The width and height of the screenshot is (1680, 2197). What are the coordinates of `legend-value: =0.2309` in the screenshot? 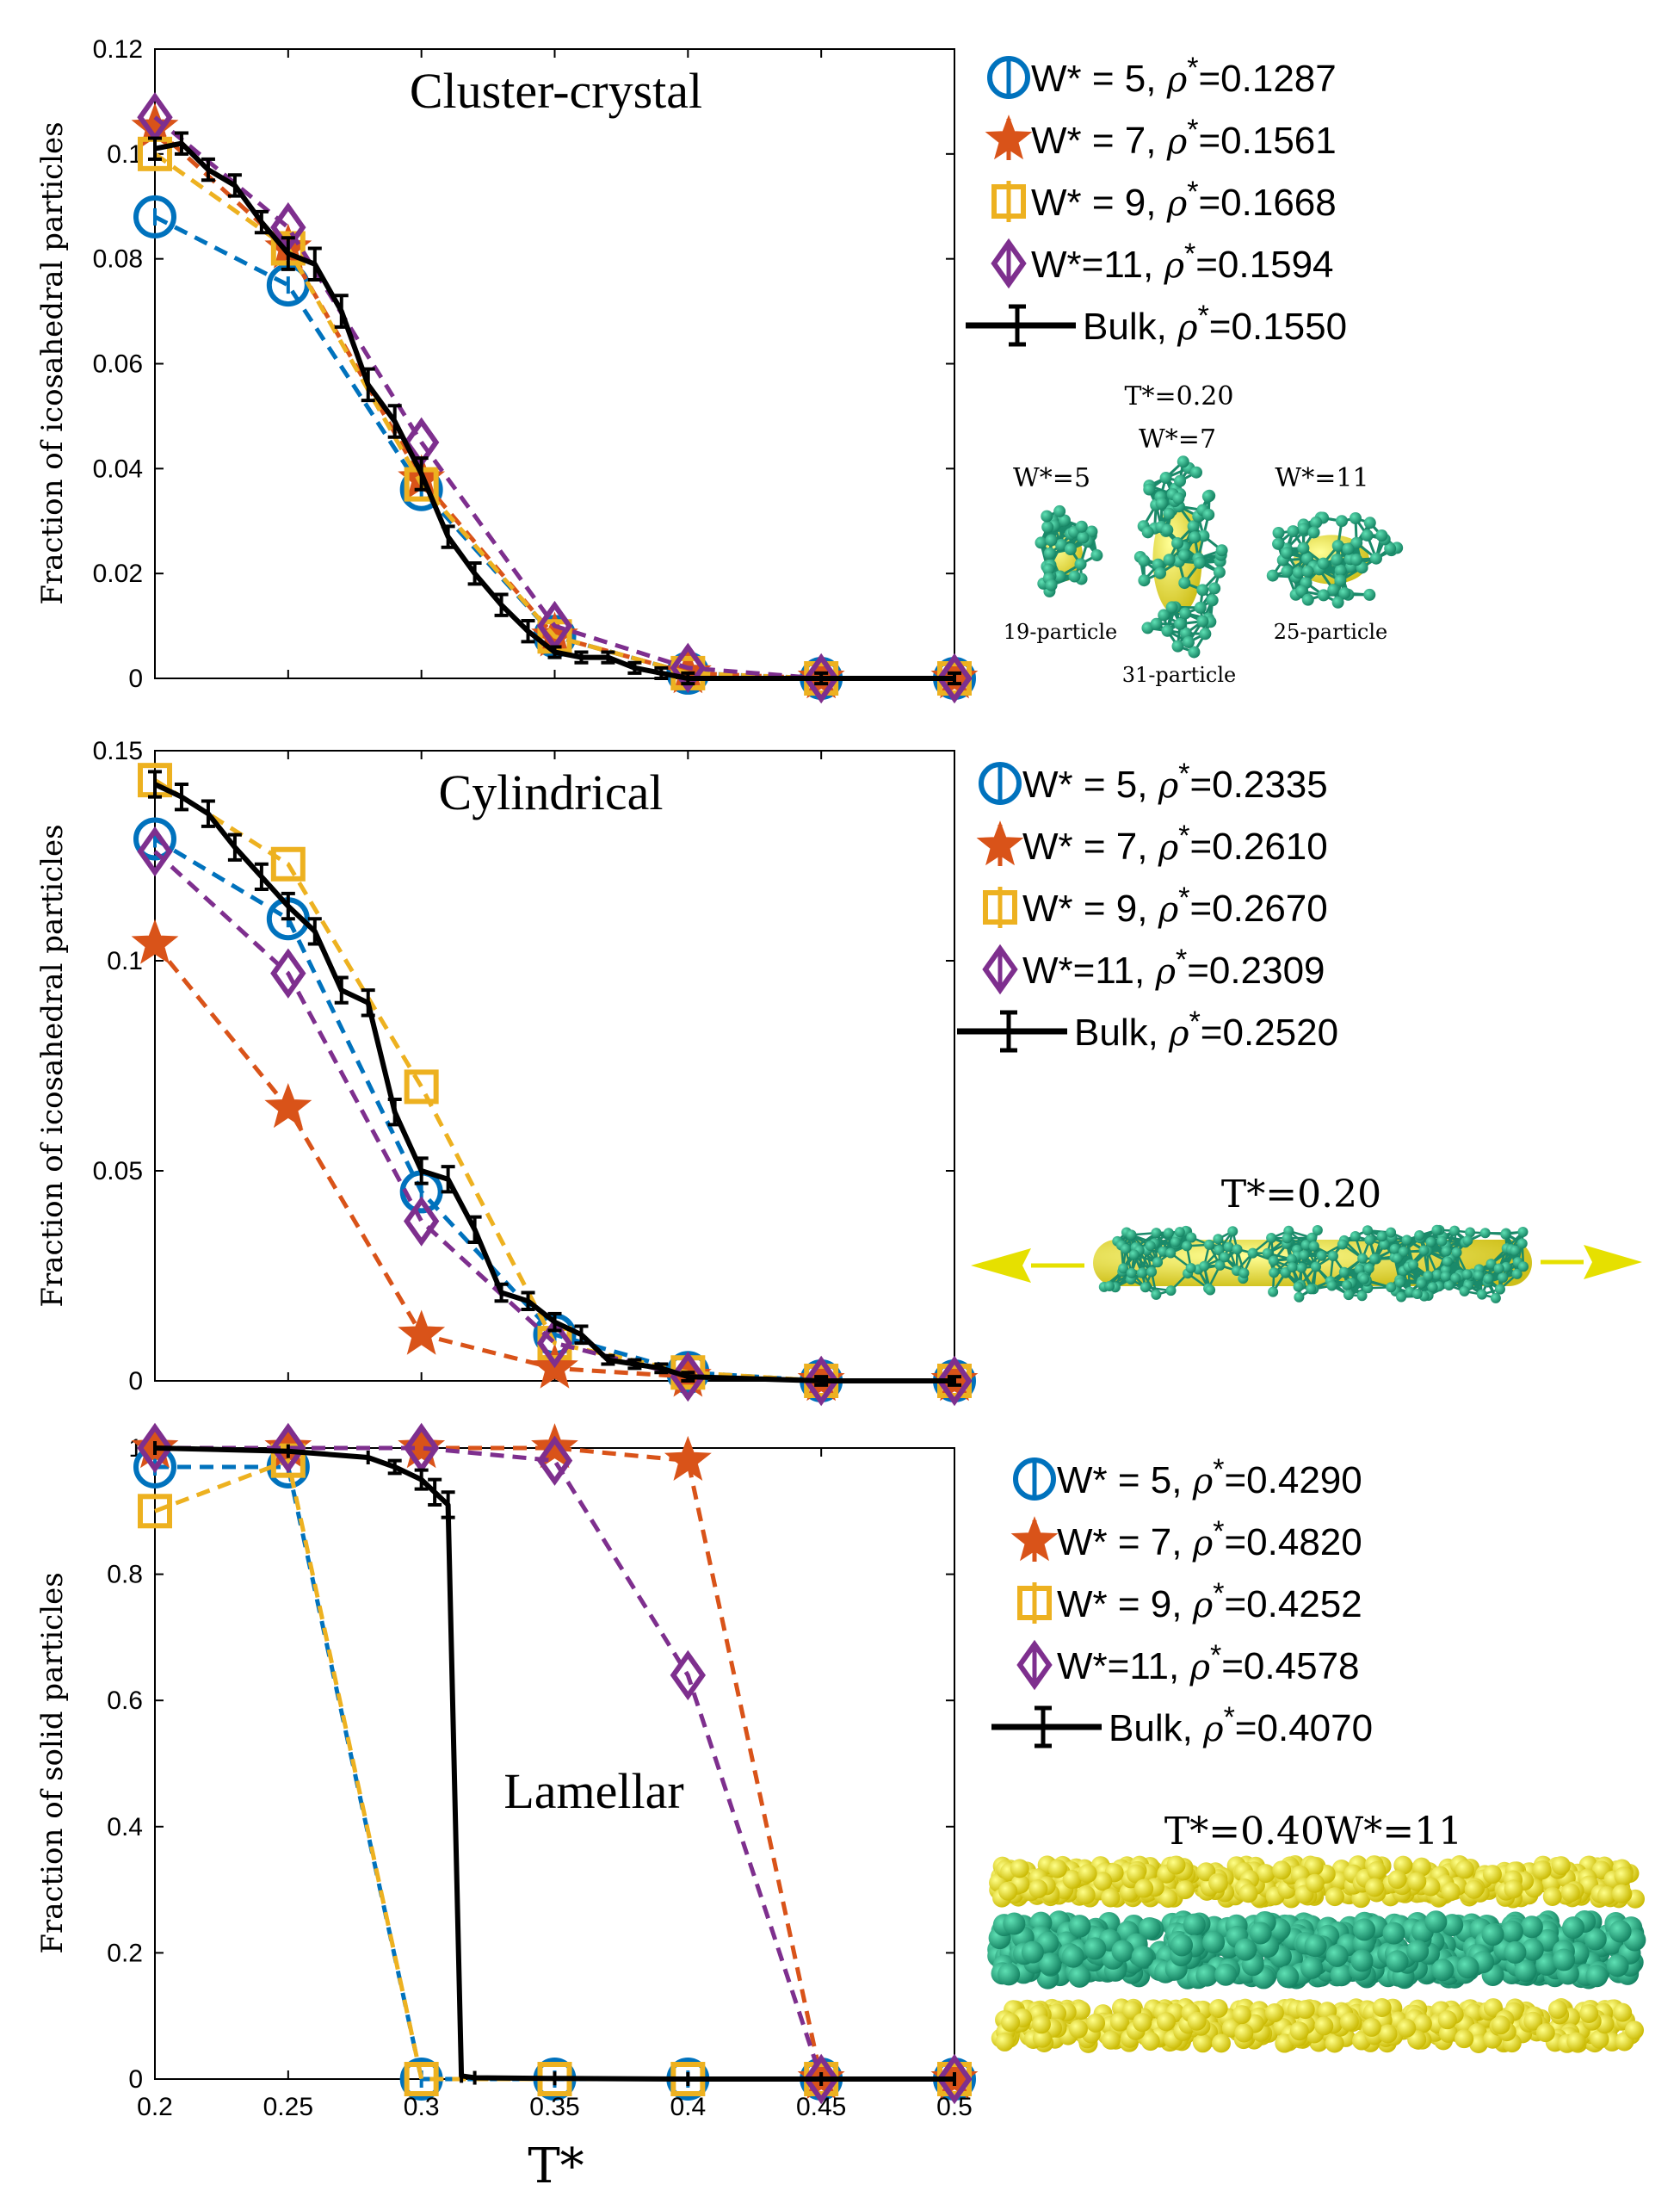 It's located at (1256, 971).